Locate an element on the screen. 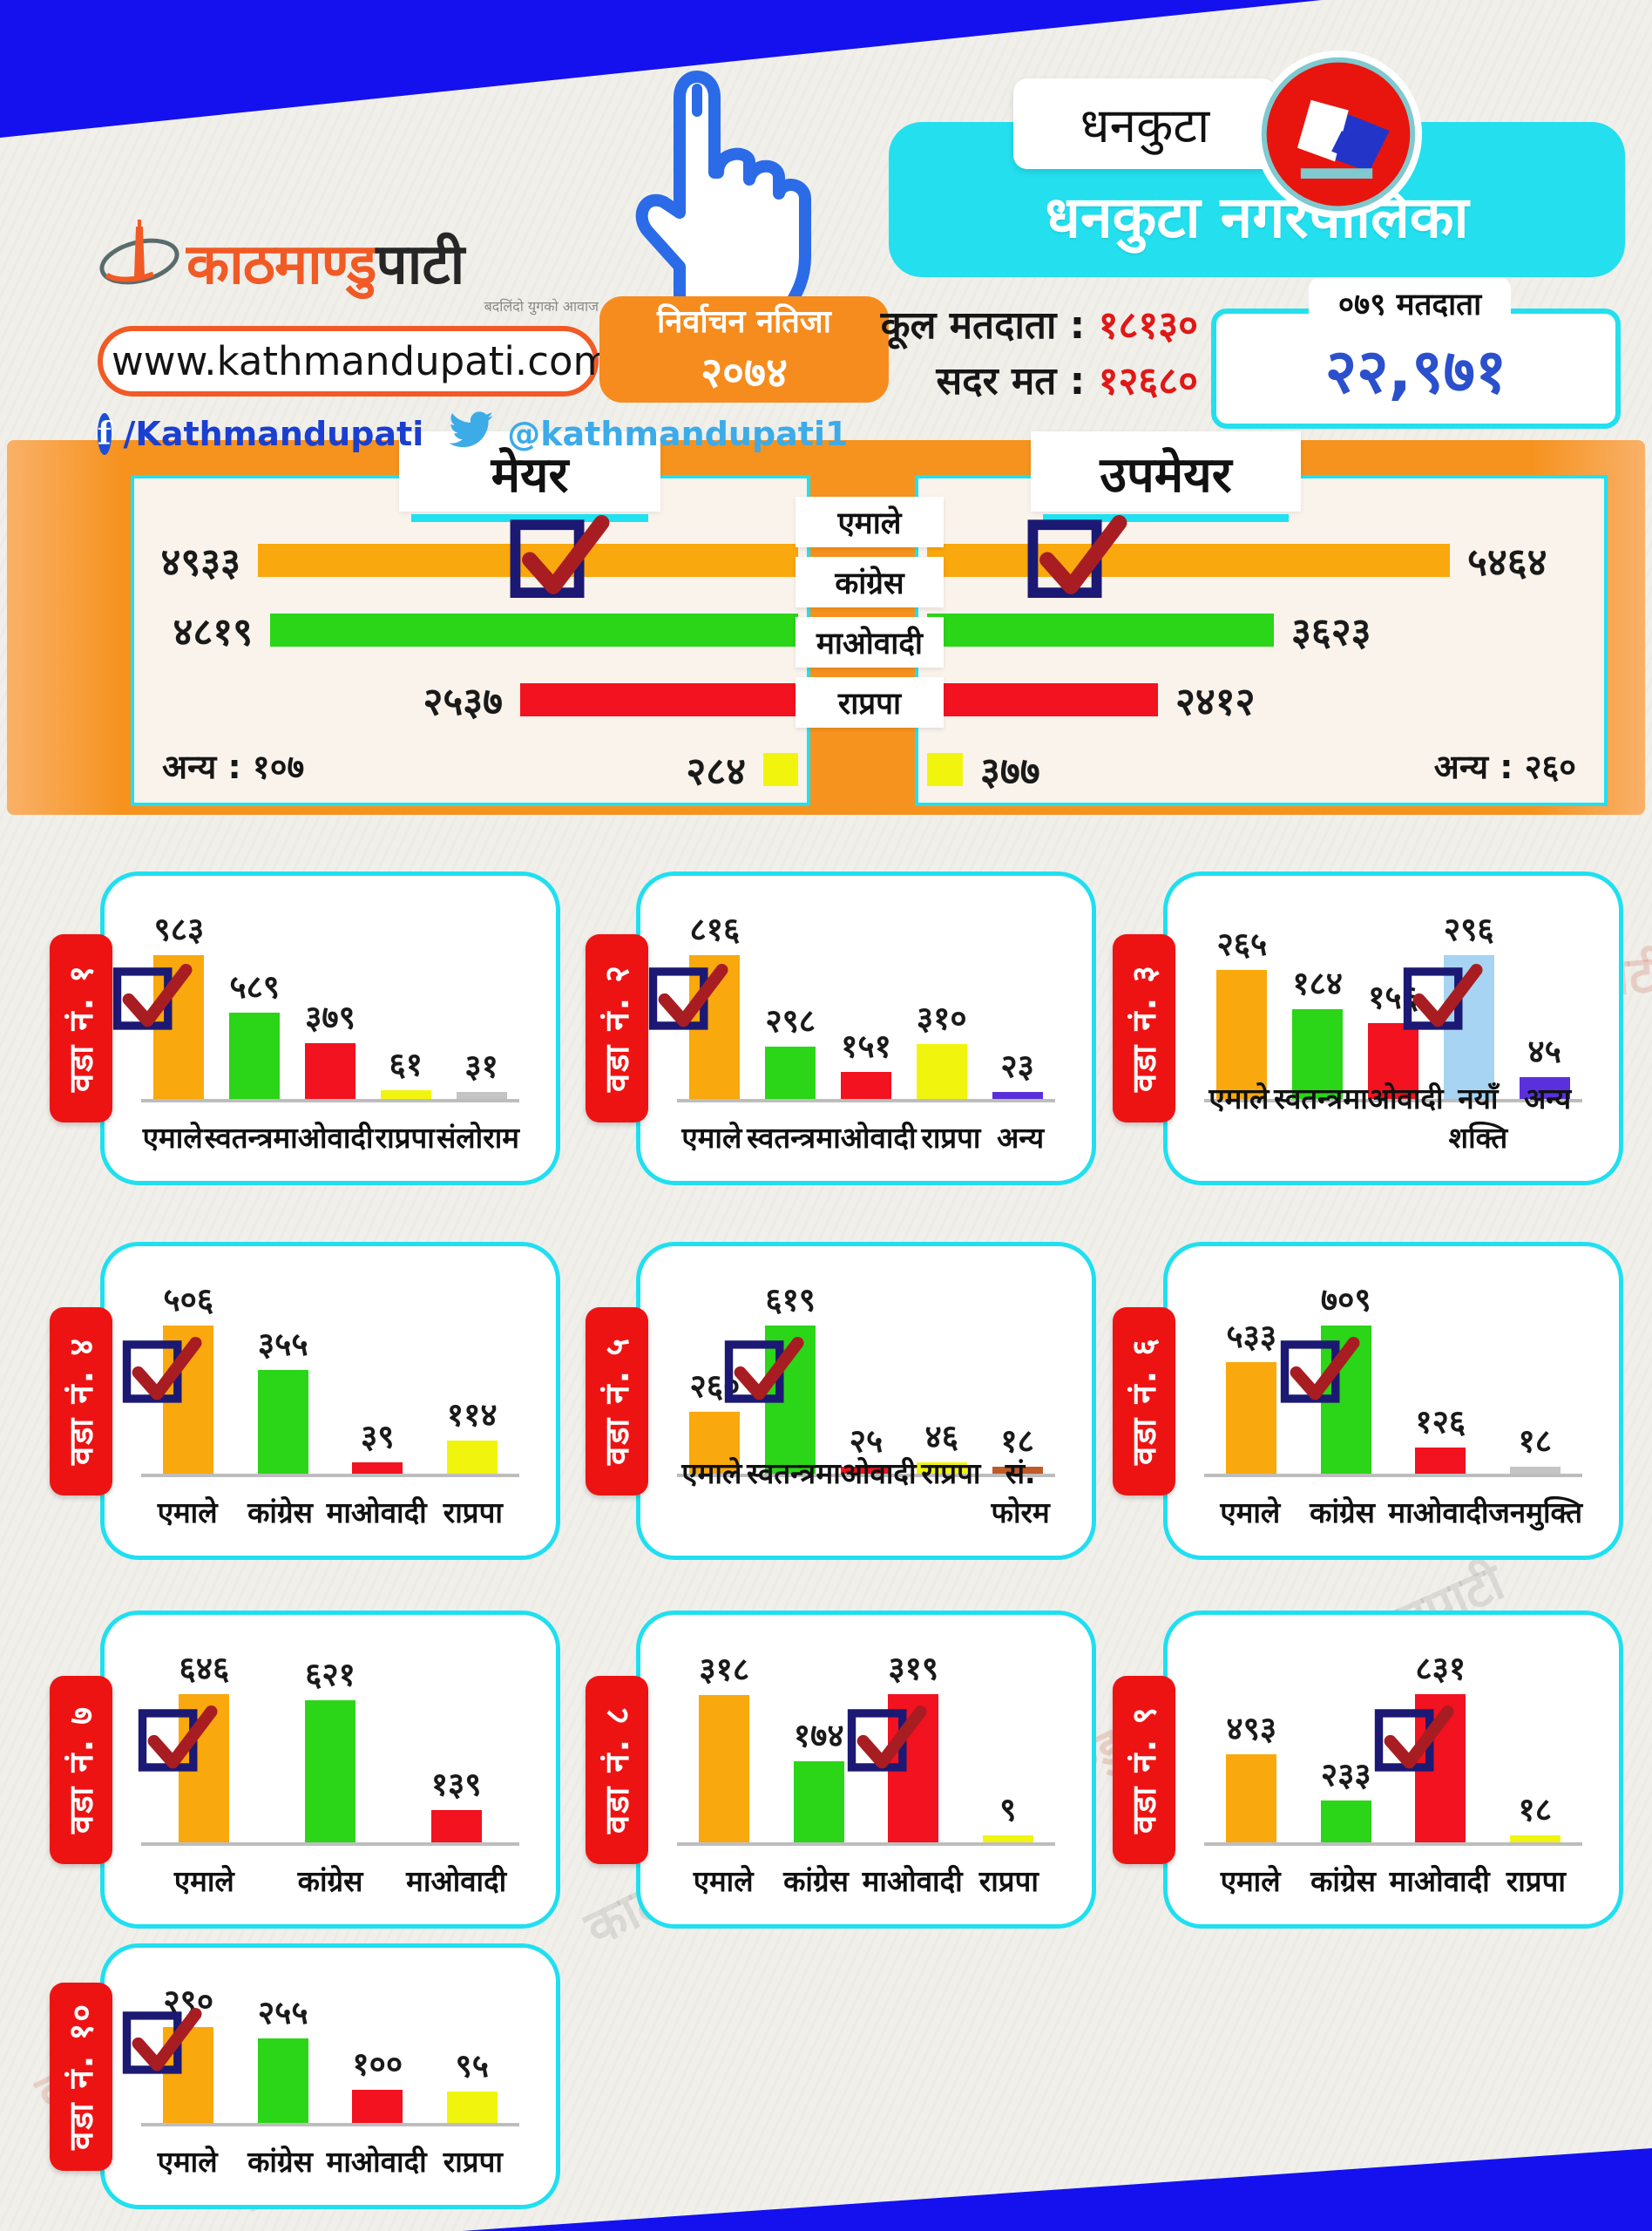 This screenshot has height=2231, width=1652. ward-category-label: जनमुक्ति is located at coordinates (1535, 1512).